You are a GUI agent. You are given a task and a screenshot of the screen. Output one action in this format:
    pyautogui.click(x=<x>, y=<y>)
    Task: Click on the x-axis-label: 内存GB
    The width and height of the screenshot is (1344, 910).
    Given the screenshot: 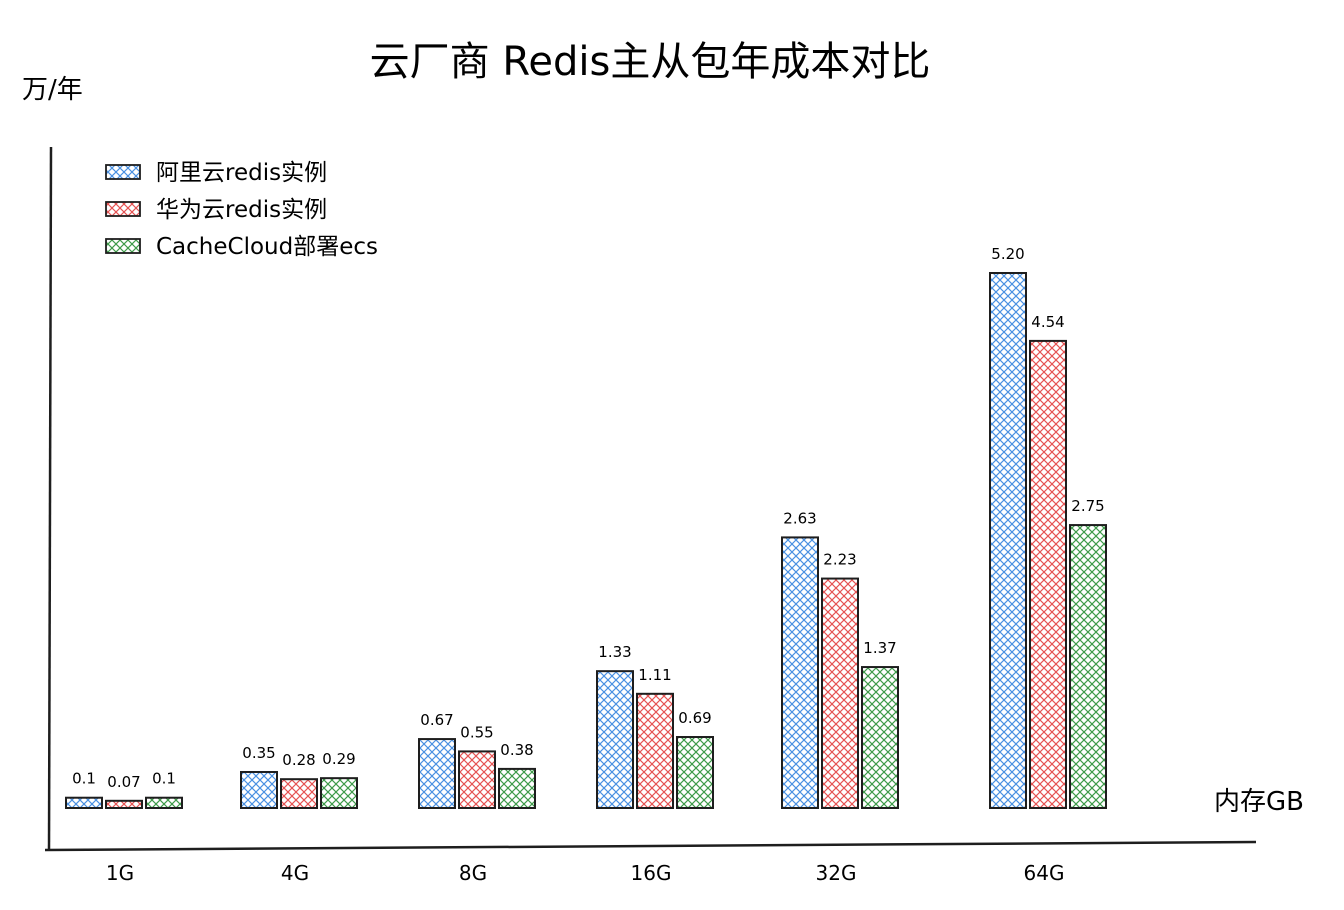 What is the action you would take?
    pyautogui.click(x=1259, y=802)
    